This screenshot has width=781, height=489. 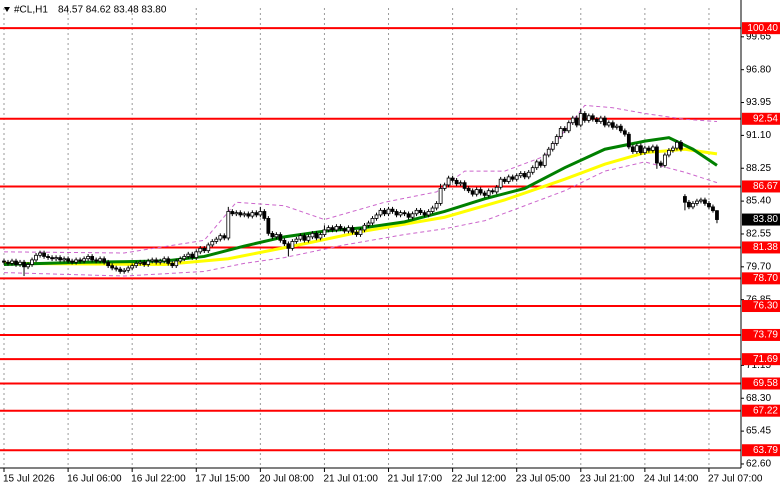 I want to click on level-label: 78.70, so click(x=765, y=278).